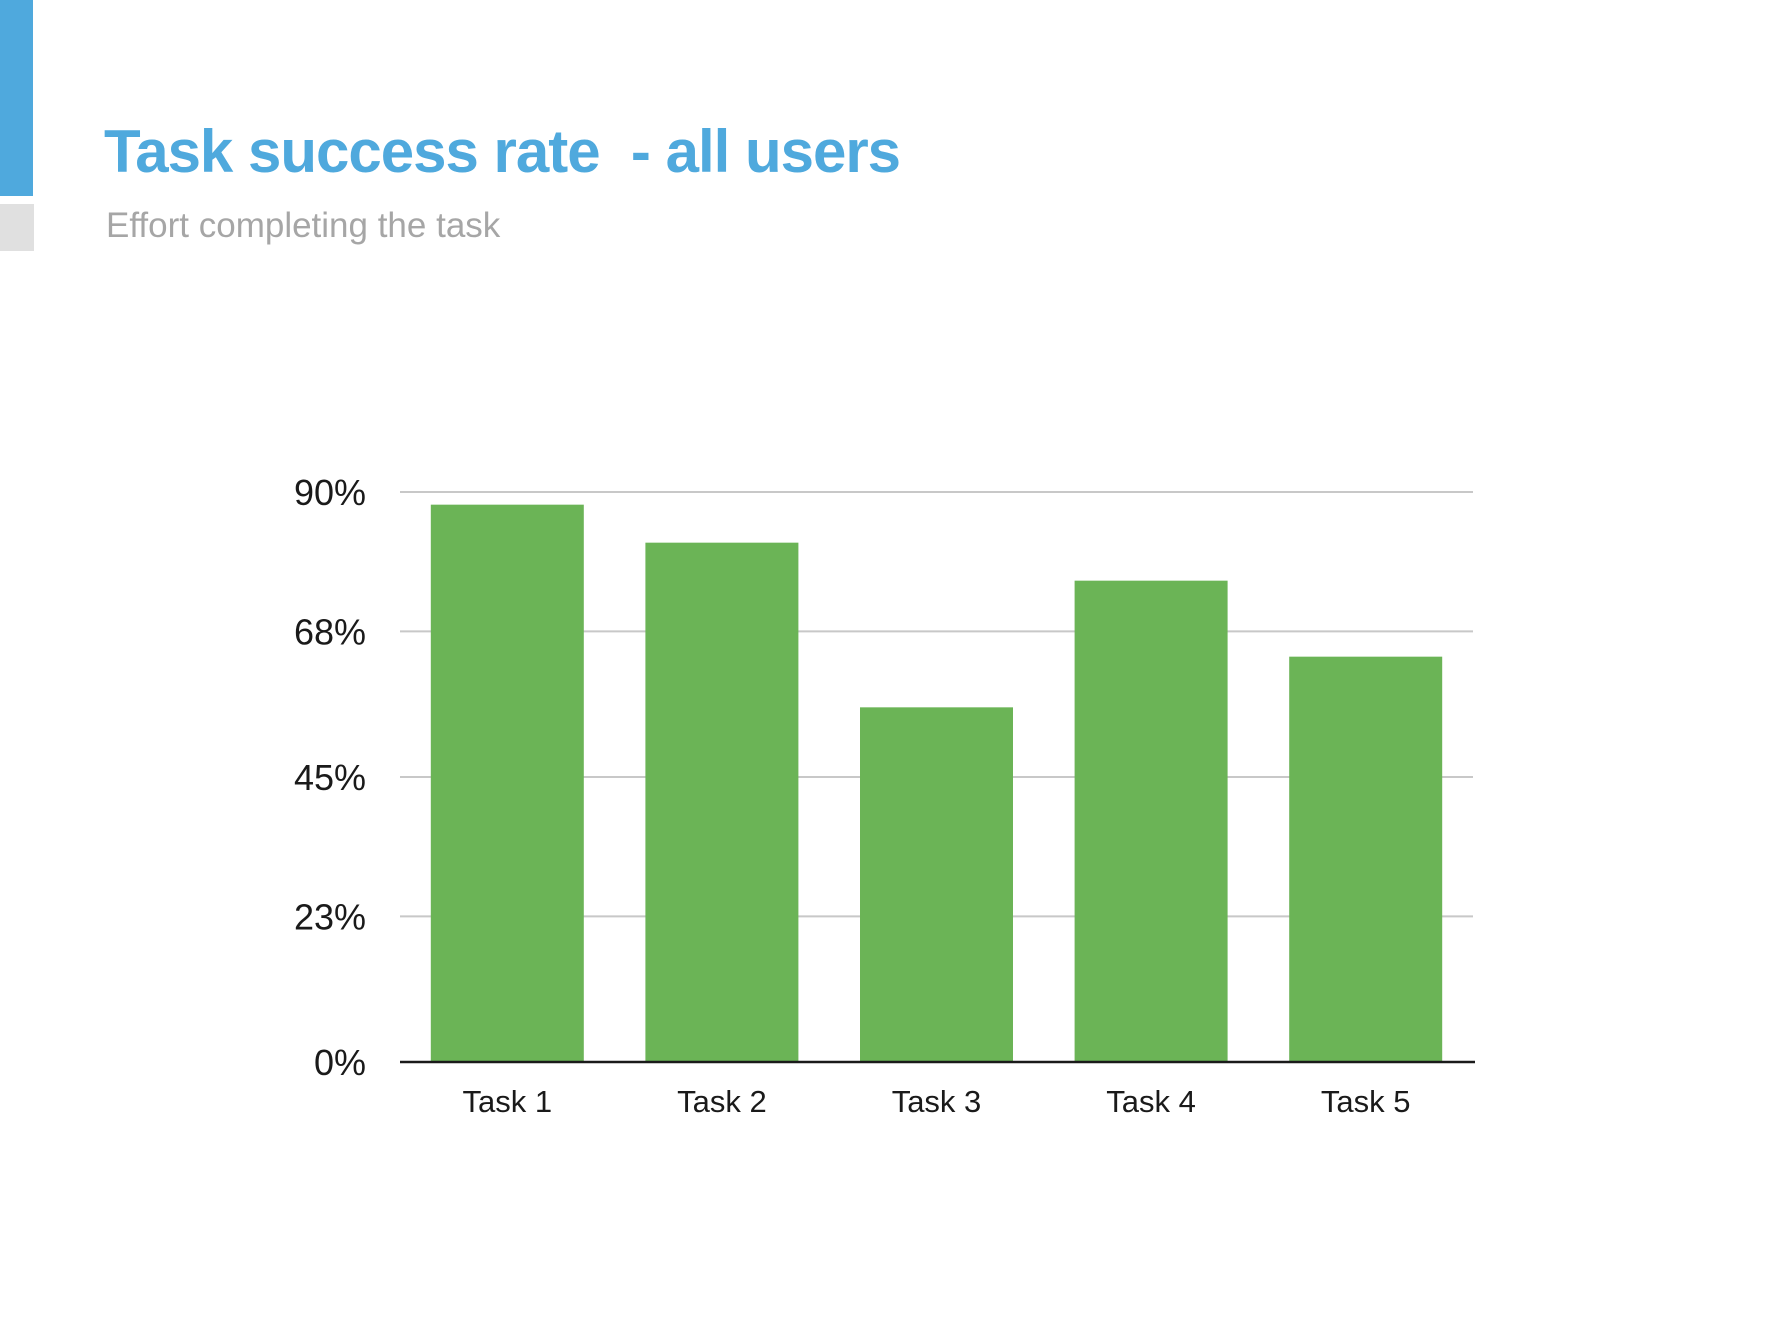 The width and height of the screenshot is (1790, 1324). I want to click on accent-bar, so click(16, 98).